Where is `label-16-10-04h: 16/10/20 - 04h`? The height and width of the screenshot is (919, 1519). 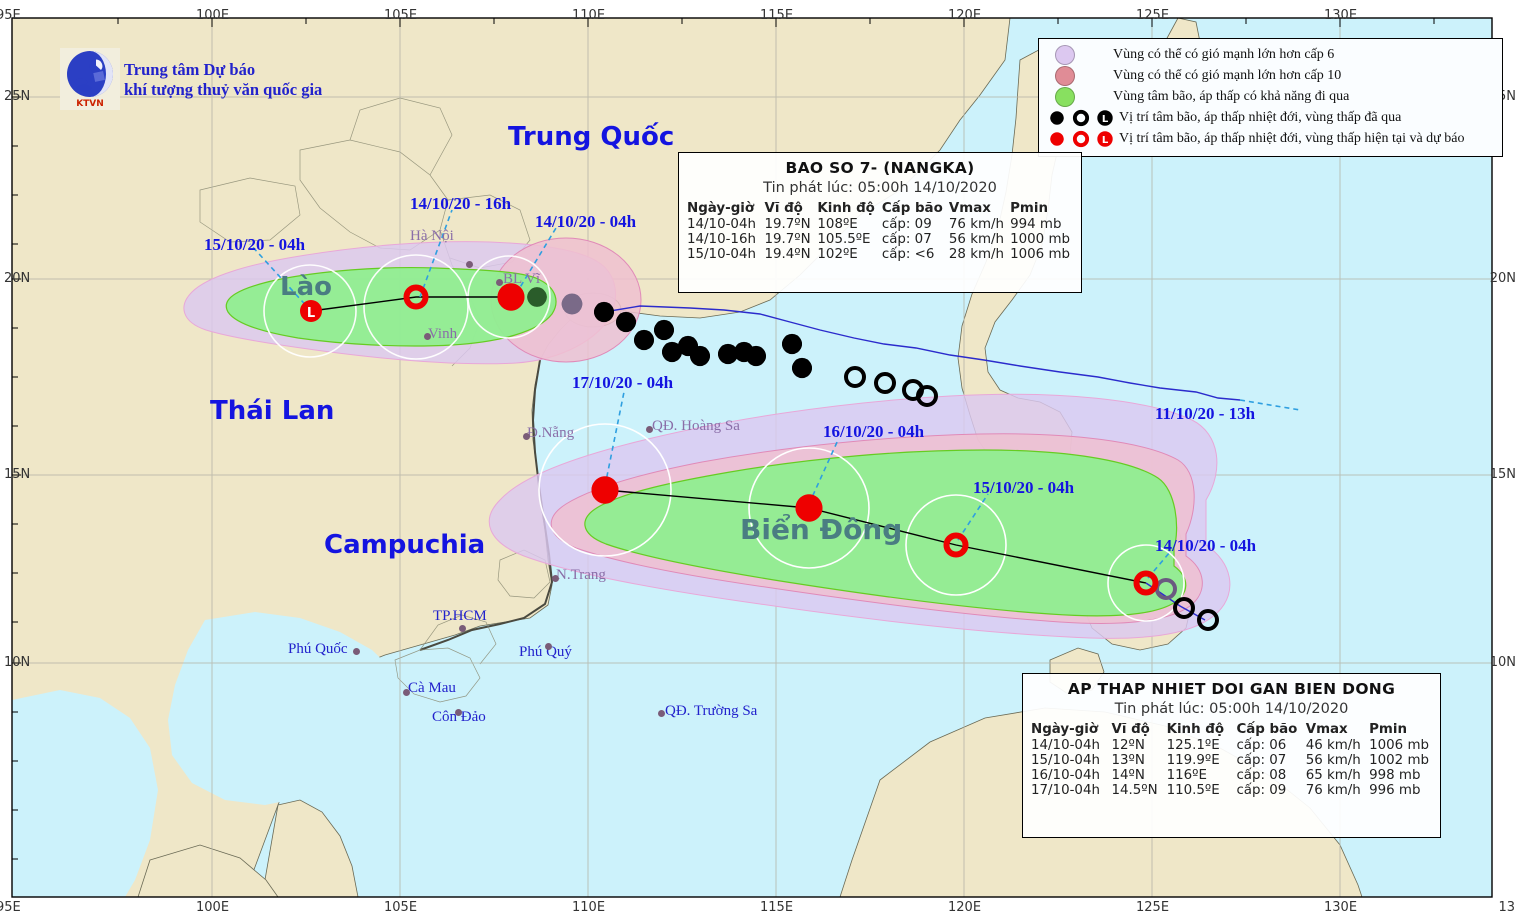 label-16-10-04h: 16/10/20 - 04h is located at coordinates (874, 431).